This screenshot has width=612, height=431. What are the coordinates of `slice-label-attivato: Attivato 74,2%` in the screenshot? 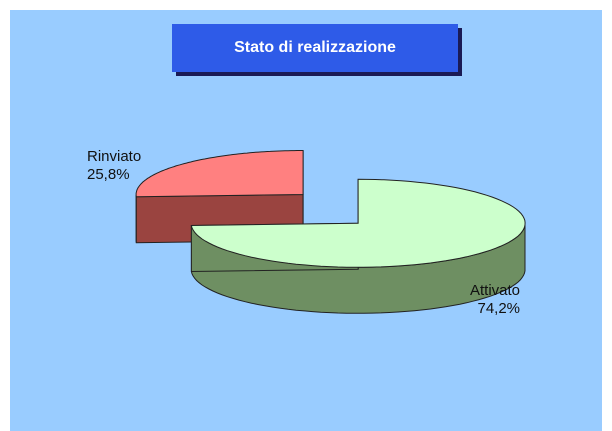 It's located at (495, 300).